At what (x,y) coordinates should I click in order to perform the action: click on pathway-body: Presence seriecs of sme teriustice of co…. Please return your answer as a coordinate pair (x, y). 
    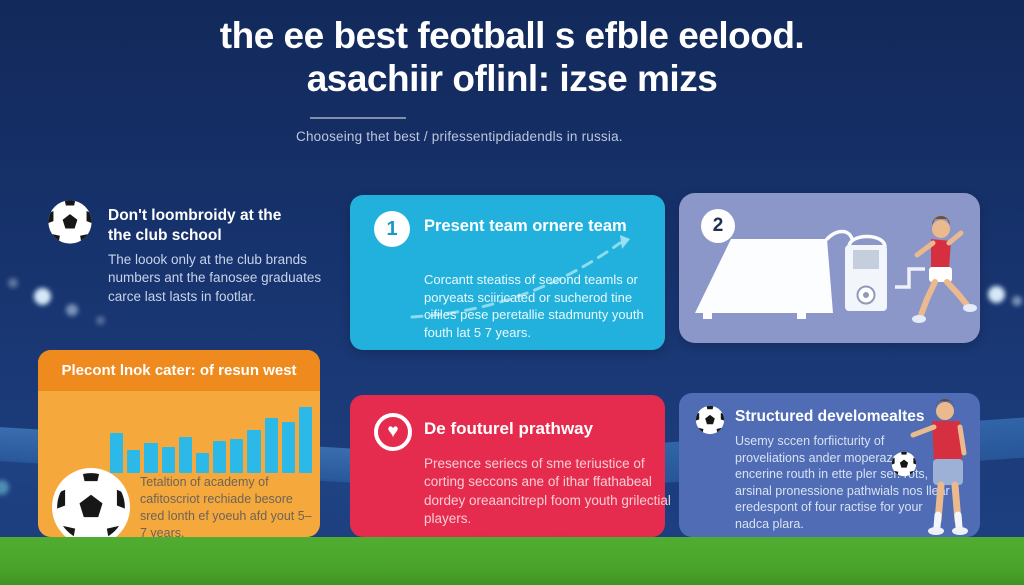
    Looking at the image, I should click on (547, 491).